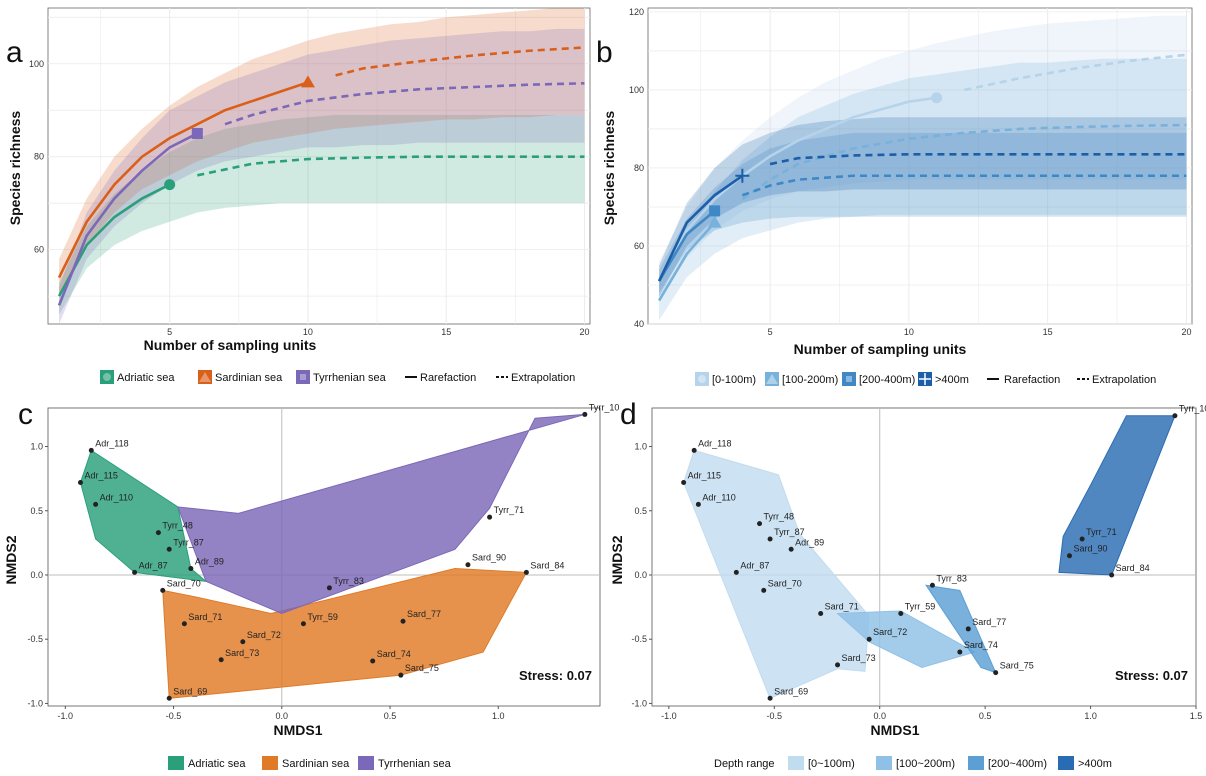  I want to click on site-label-tyrr-48: Tyrr_48, so click(779, 517).